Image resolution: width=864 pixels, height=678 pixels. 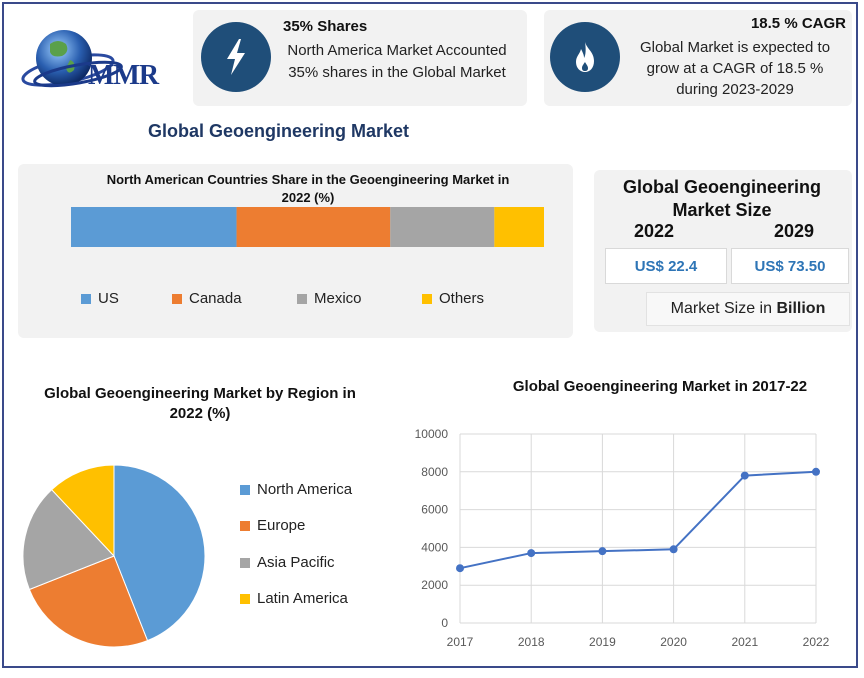 What do you see at coordinates (272, 525) in the screenshot?
I see `legend-europe: Europe` at bounding box center [272, 525].